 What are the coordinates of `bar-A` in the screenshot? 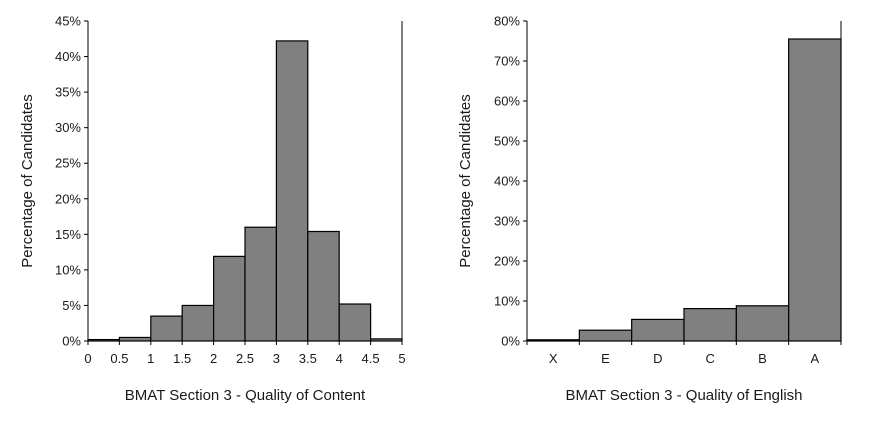 It's located at (815, 190).